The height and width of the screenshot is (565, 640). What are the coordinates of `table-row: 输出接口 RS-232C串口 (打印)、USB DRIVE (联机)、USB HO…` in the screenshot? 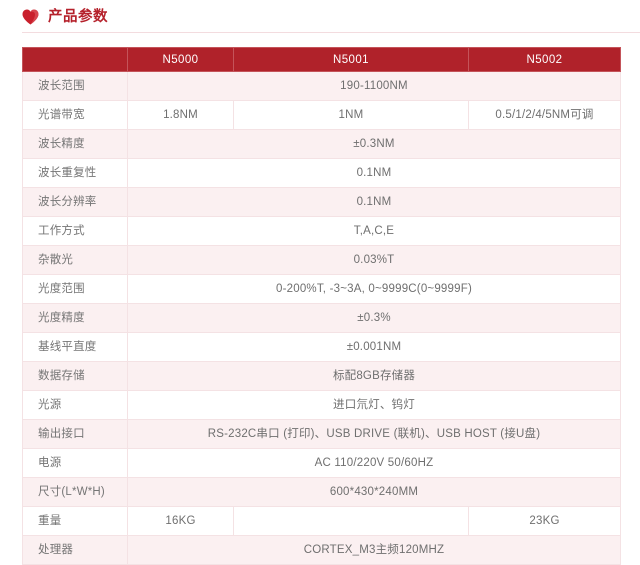 It's located at (321, 434).